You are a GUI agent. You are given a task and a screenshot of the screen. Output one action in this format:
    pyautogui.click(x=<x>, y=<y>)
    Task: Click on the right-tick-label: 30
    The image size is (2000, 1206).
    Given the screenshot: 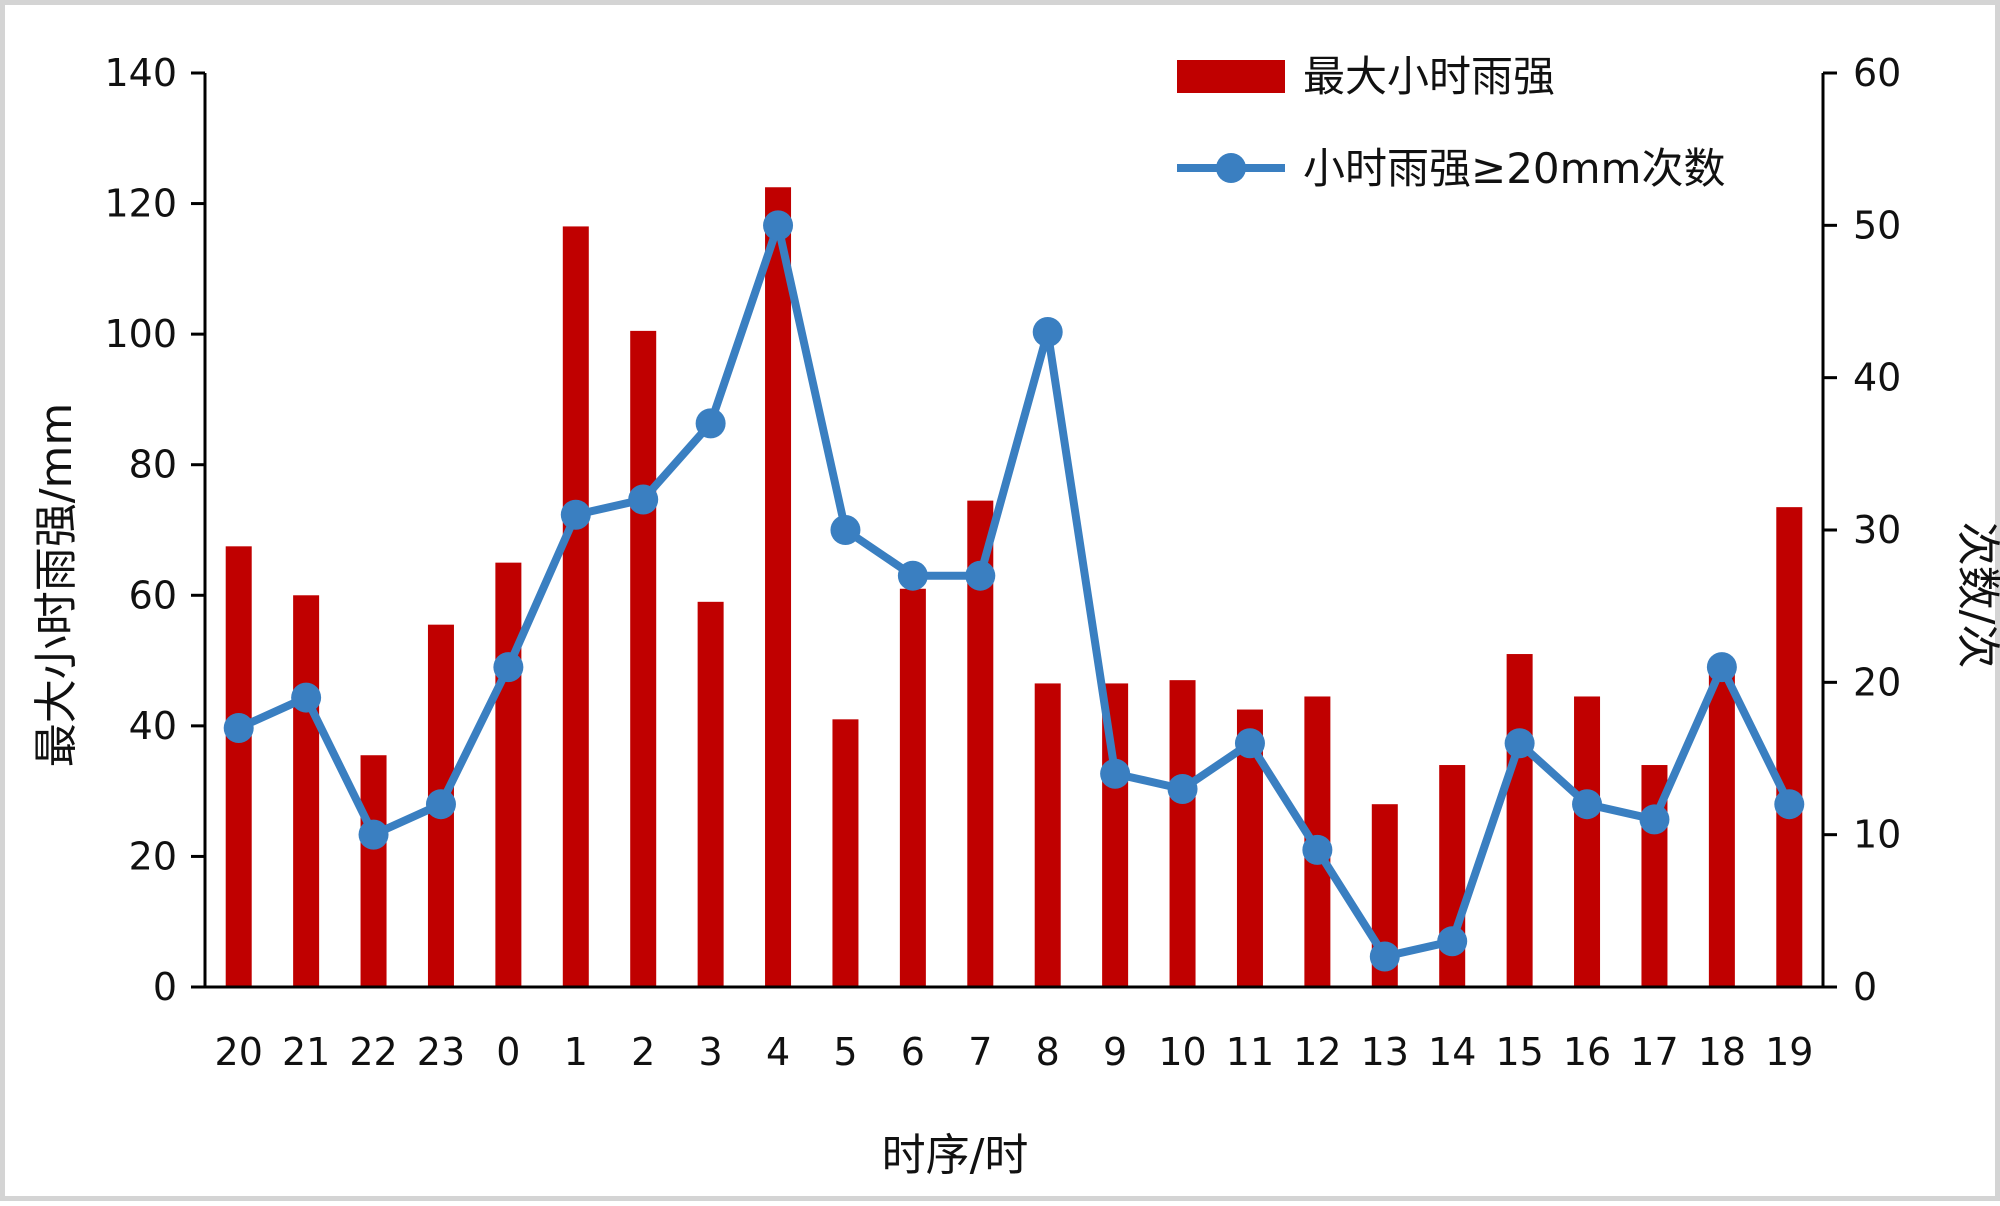 What is the action you would take?
    pyautogui.click(x=1877, y=530)
    